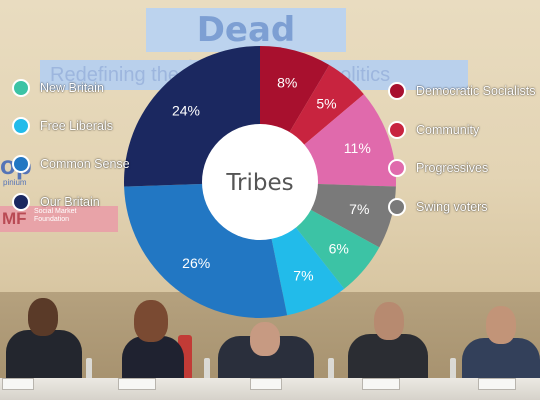 The width and height of the screenshot is (540, 400). What do you see at coordinates (452, 168) in the screenshot?
I see `legend-label: Progressives` at bounding box center [452, 168].